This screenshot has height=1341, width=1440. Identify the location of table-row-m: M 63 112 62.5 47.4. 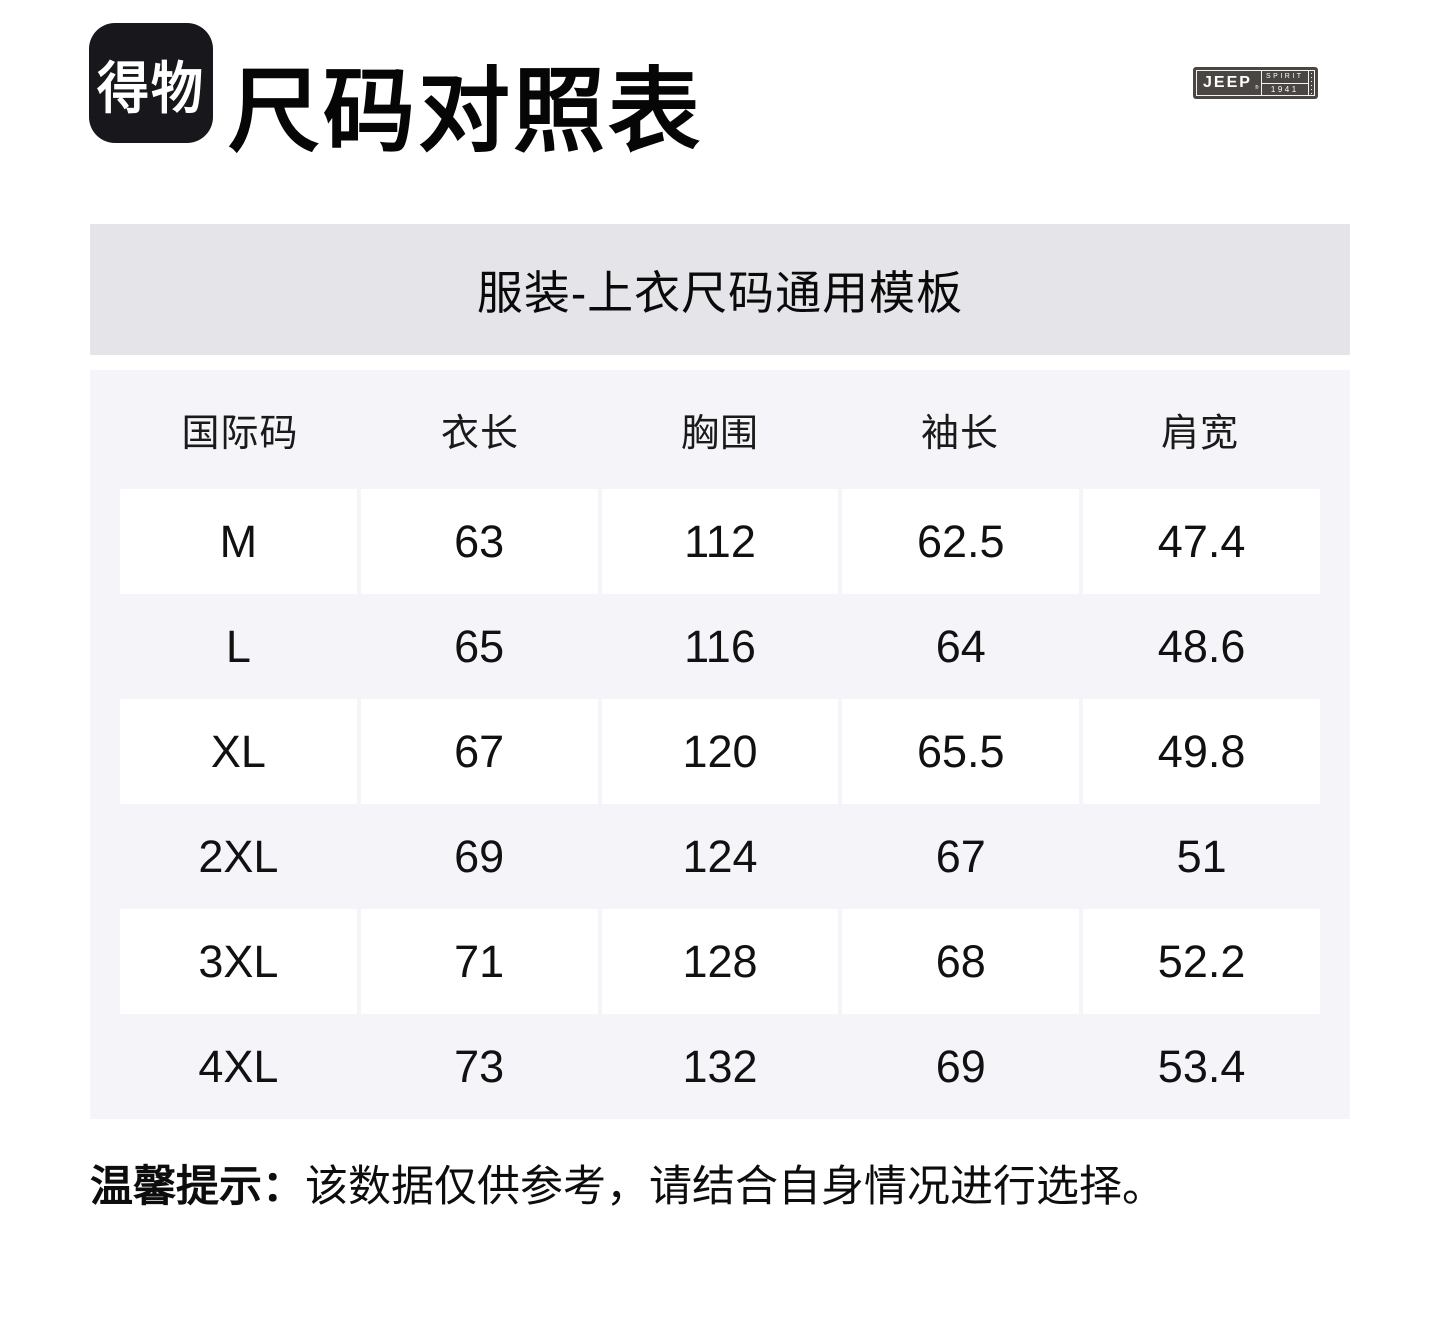
(720, 541).